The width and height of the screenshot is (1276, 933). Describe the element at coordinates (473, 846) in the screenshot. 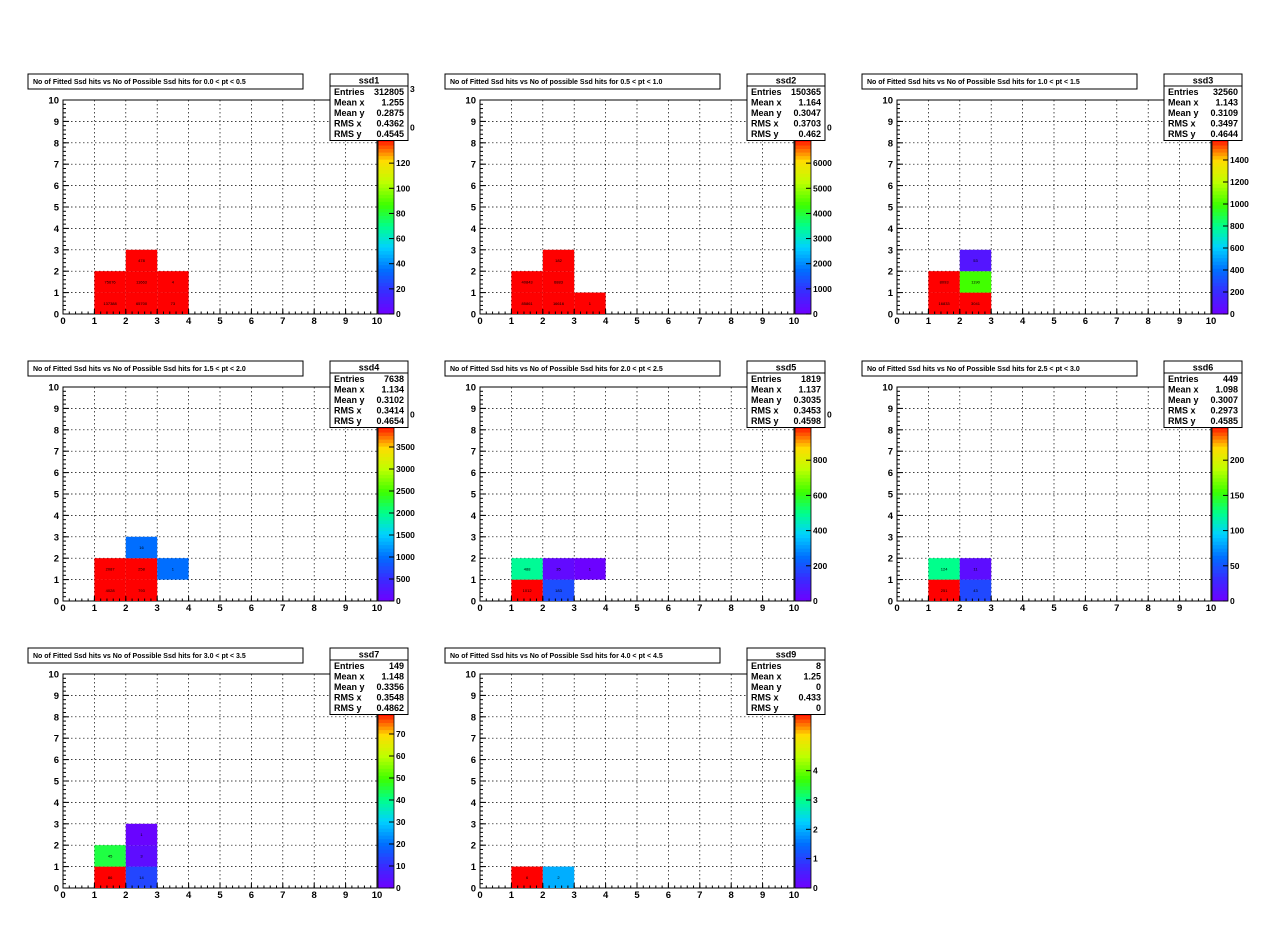

I see `y-tick-label: 2` at that location.